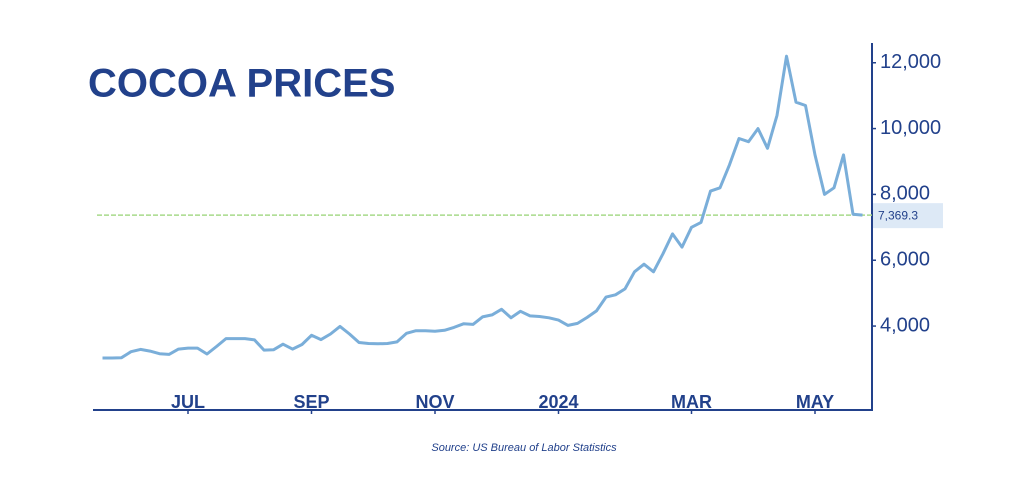 This screenshot has width=1024, height=491. Describe the element at coordinates (905, 260) in the screenshot. I see `y-tick-label: 6,000` at that location.